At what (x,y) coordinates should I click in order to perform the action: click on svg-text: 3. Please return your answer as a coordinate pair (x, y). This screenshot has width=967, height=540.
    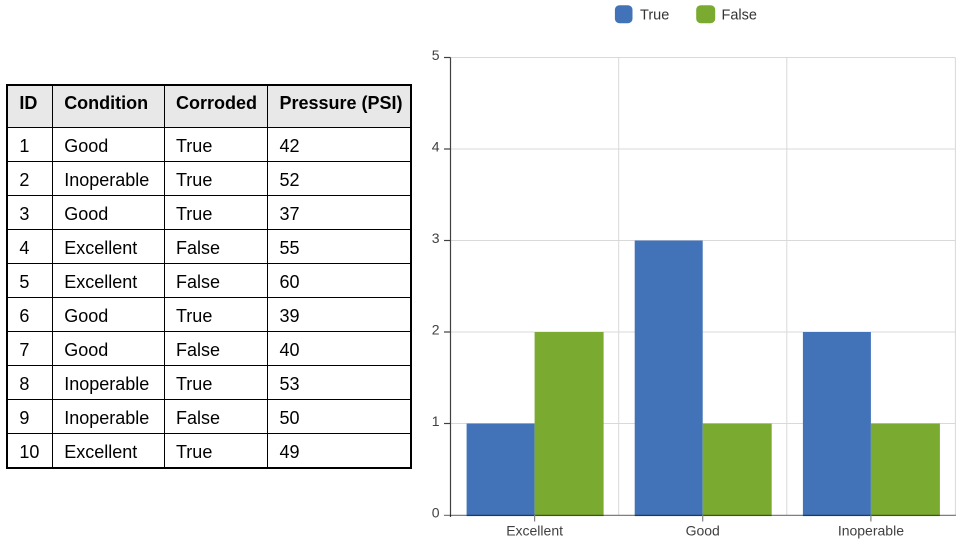
    Looking at the image, I should click on (436, 238).